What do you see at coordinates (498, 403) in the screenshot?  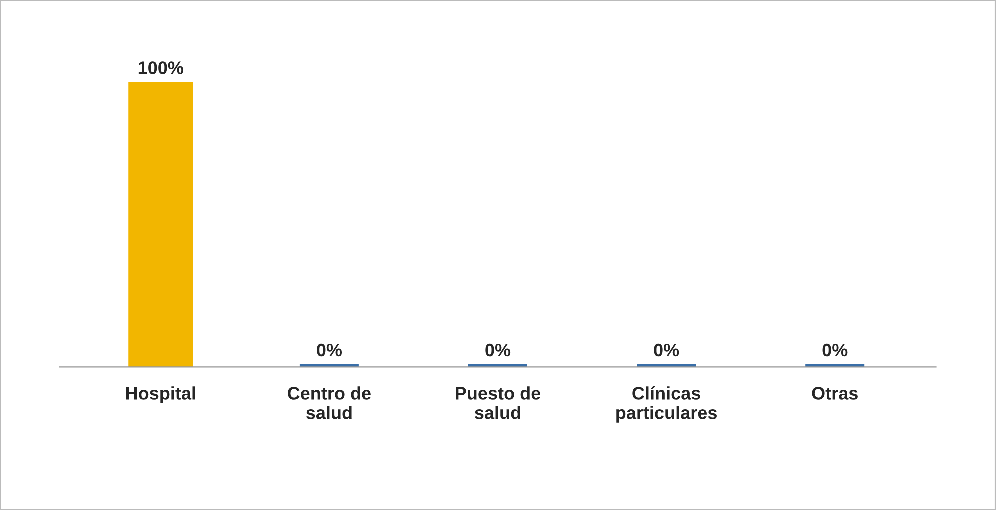 I see `x-tick-label: Puesto de salud` at bounding box center [498, 403].